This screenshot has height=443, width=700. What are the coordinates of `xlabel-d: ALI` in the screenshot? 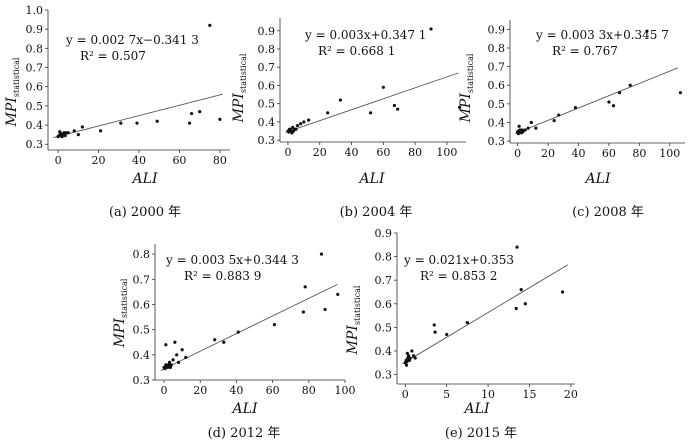 It's located at (244, 409).